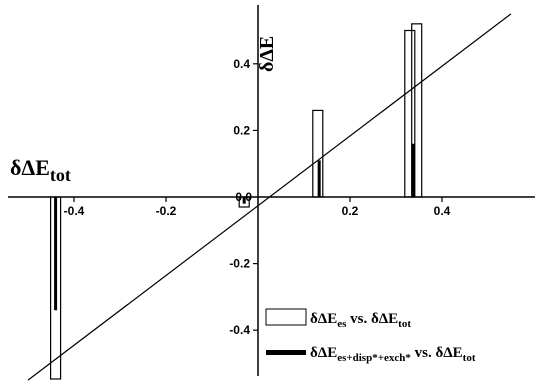 The height and width of the screenshot is (381, 543). I want to click on x-tick-label: 0.2, so click(350, 211).